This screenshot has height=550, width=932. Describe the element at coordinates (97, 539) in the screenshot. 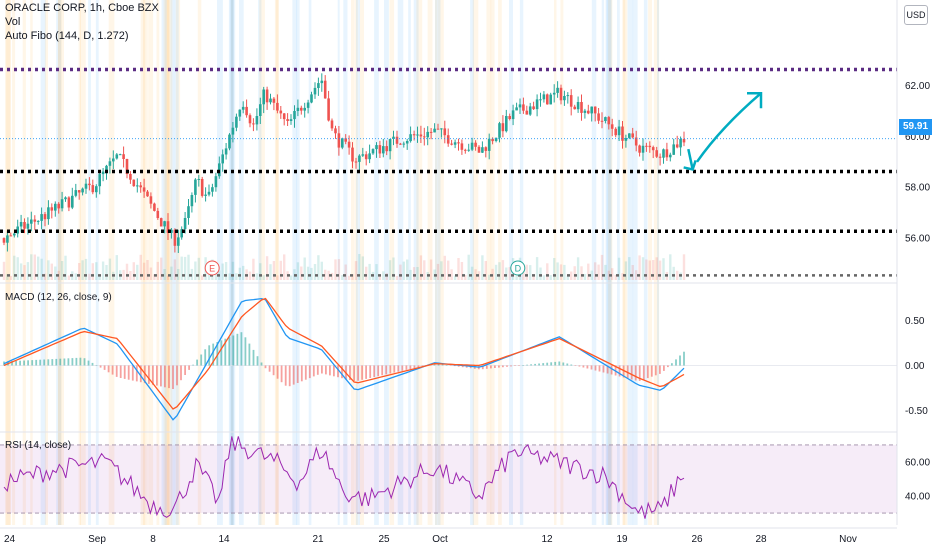

I see `time-axis-tick: Sep` at that location.